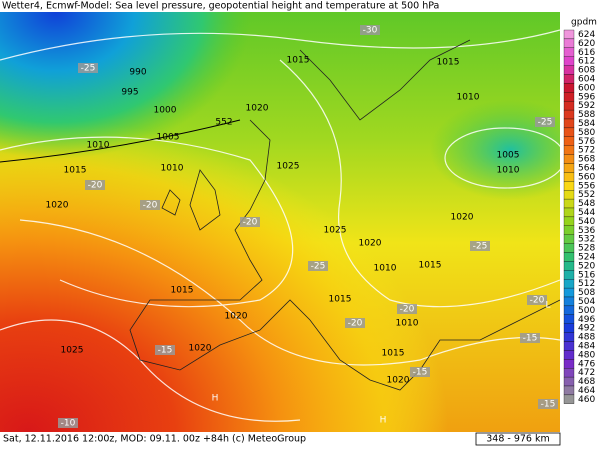 This screenshot has height=450, width=612. What do you see at coordinates (586, 133) in the screenshot?
I see `legend-value: 580` at bounding box center [586, 133].